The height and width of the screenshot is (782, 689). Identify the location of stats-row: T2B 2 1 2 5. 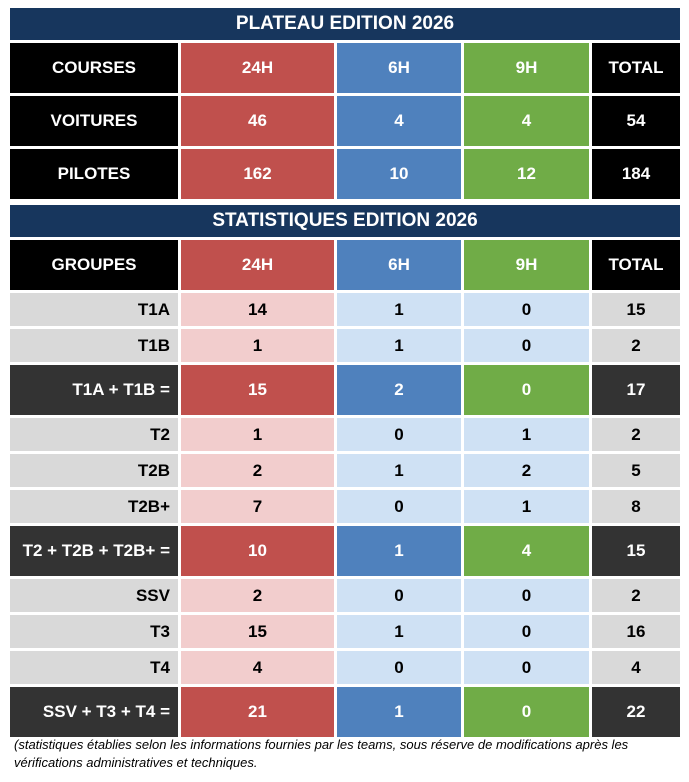
(345, 470).